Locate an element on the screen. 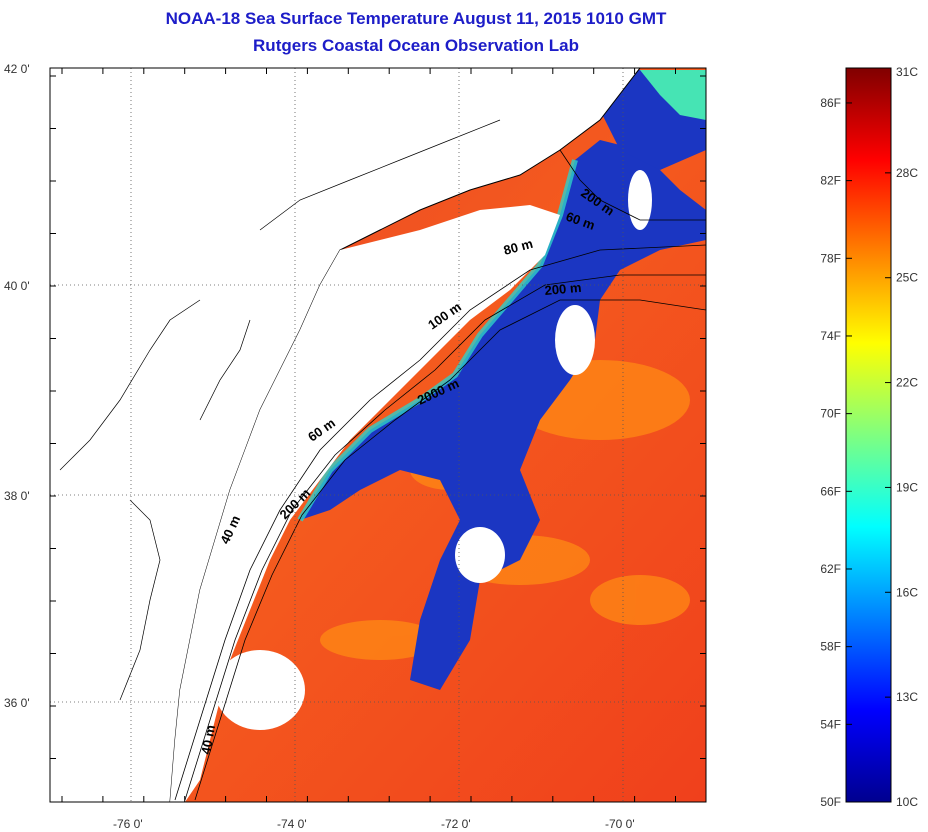 This screenshot has width=928, height=832. lat-label: 38 0' is located at coordinates (17, 496).